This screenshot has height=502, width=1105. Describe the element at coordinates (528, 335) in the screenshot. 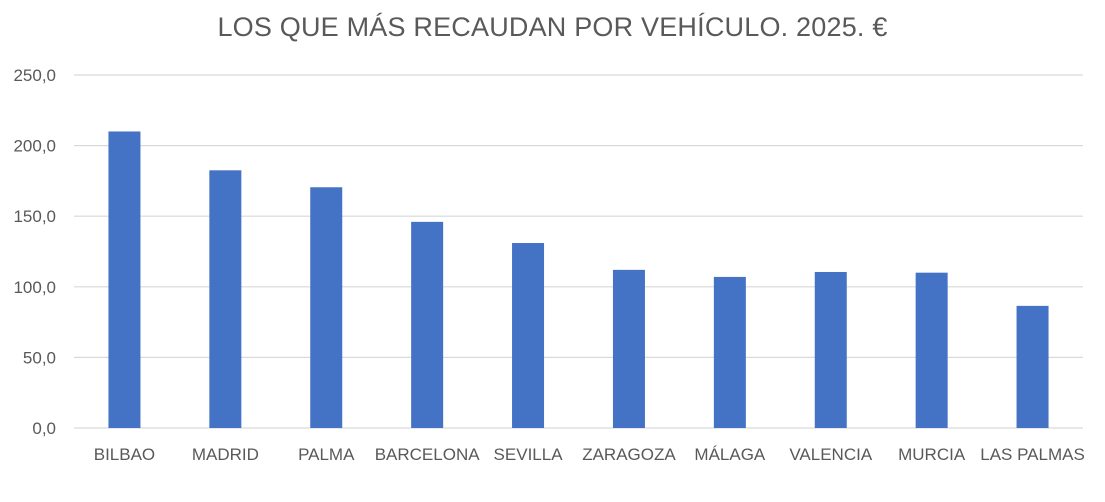

I see `bar-sevilla` at that location.